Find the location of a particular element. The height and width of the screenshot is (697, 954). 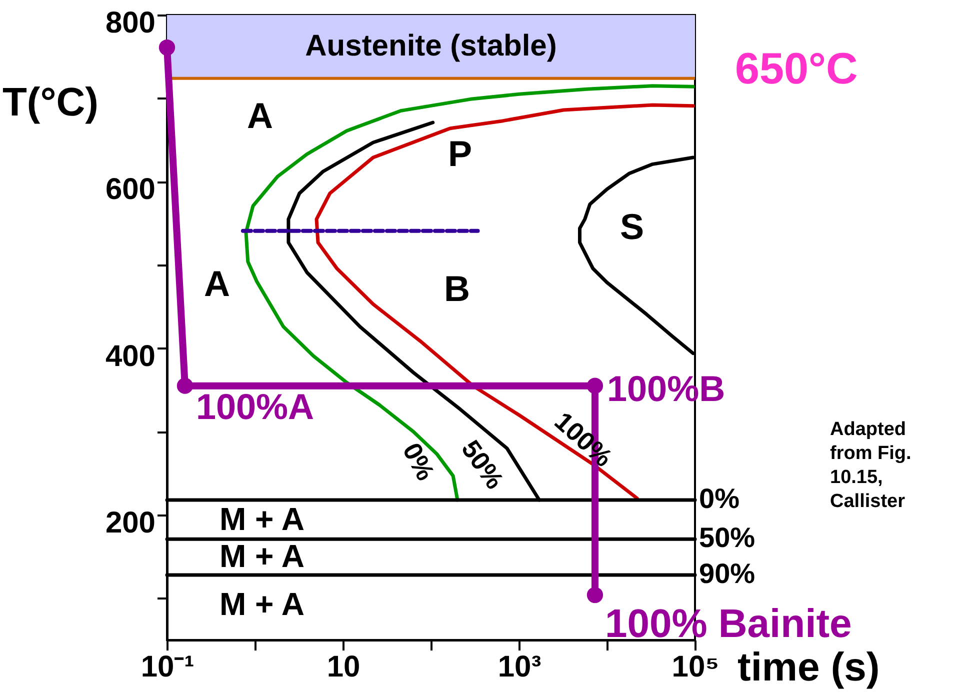

ref-line-label: 650°C is located at coordinates (796, 69).